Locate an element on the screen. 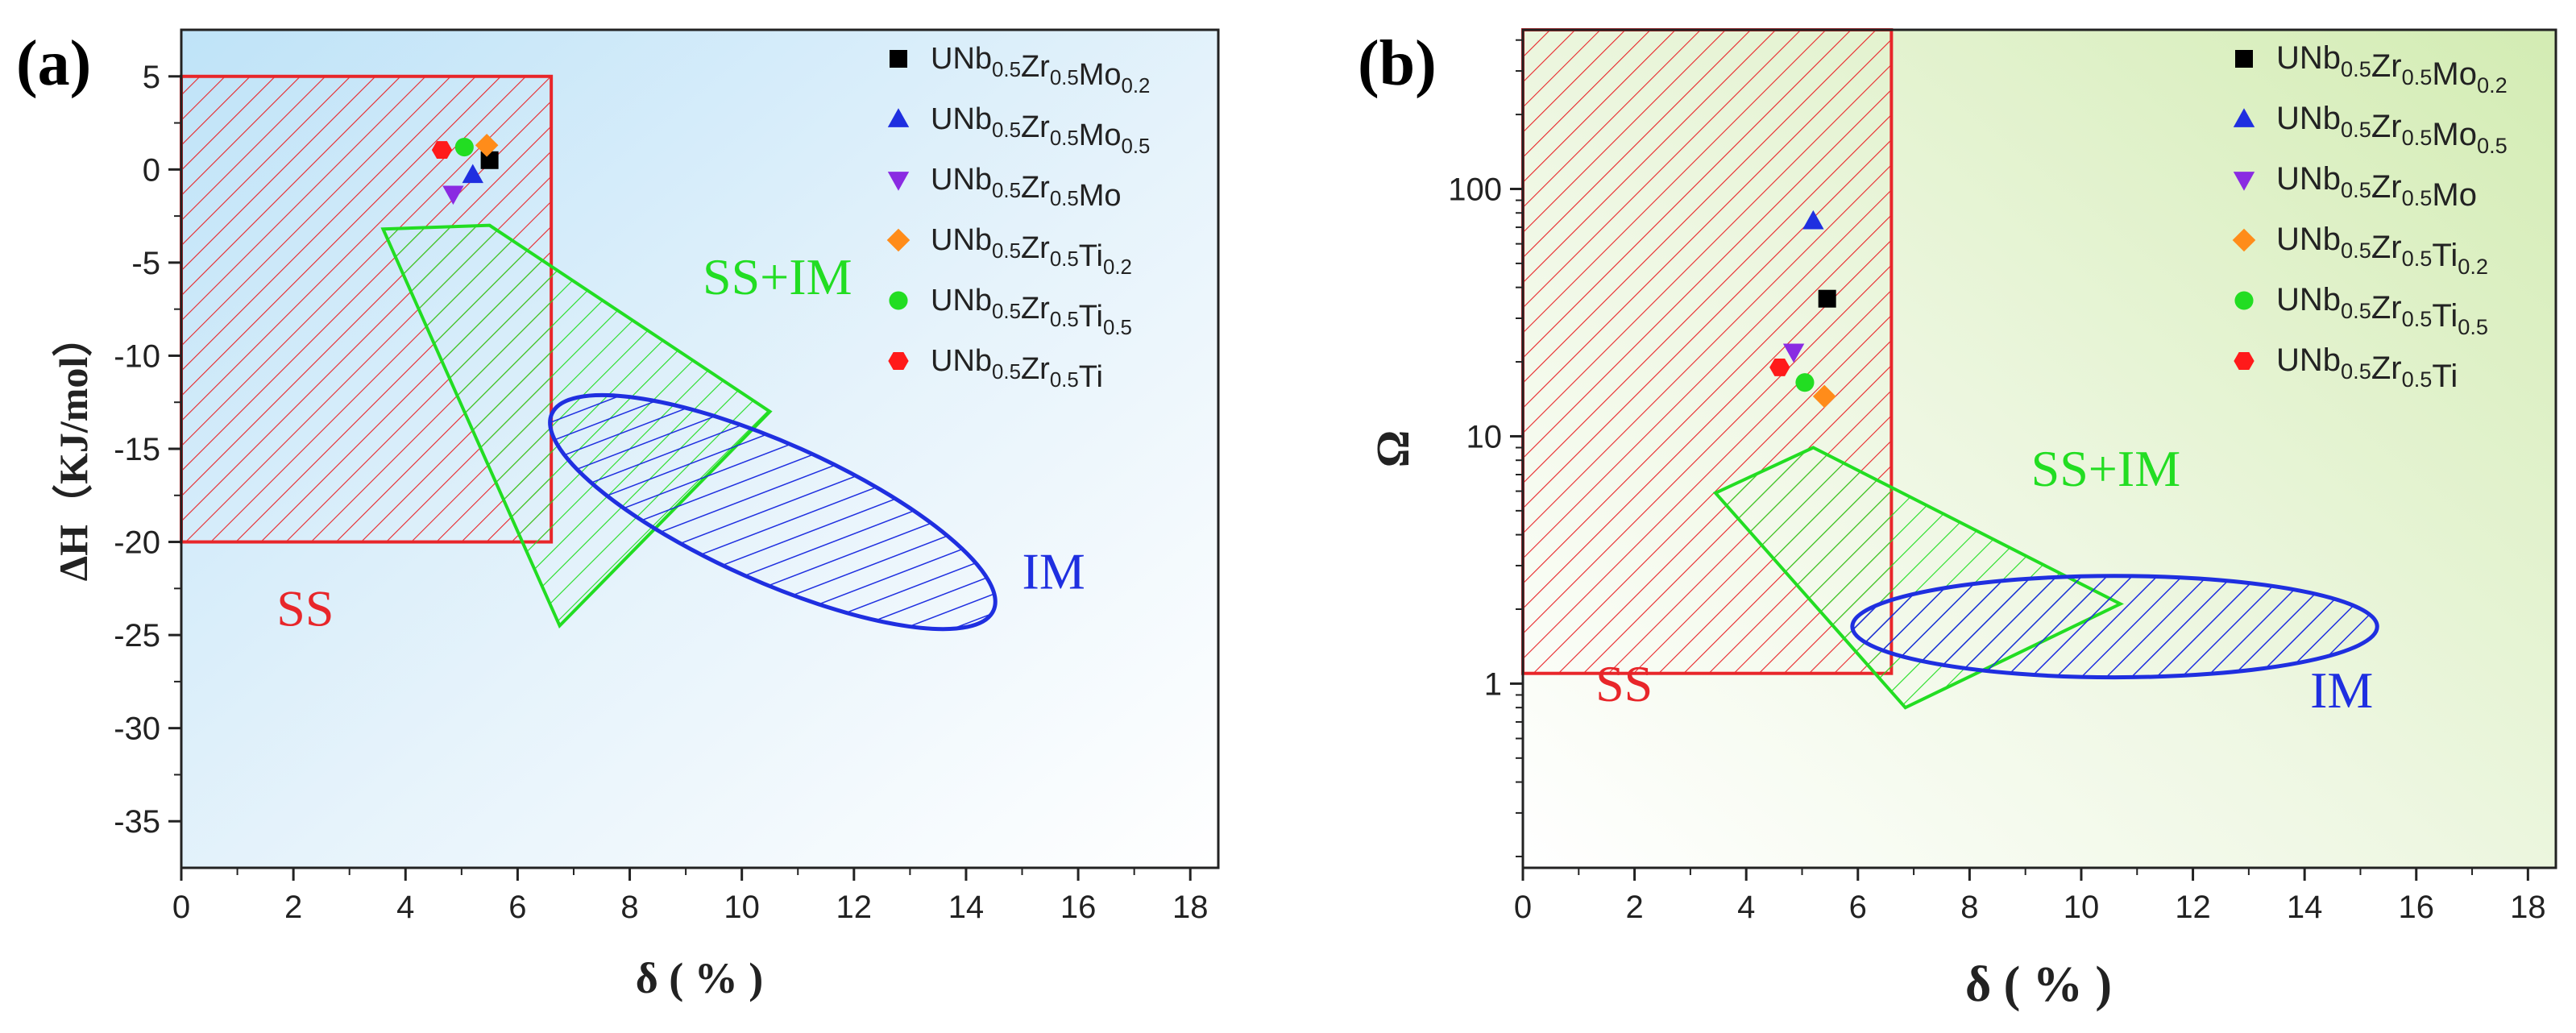 The image size is (2576, 1033). y-tick-label: -30 is located at coordinates (137, 729).